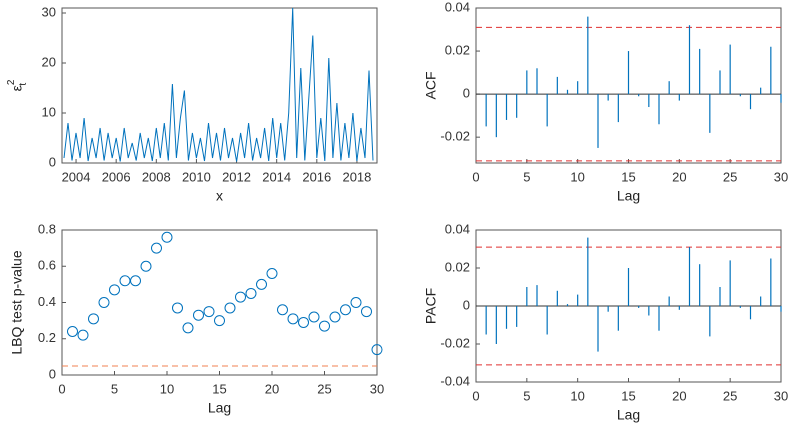 This screenshot has height=432, width=804. What do you see at coordinates (49, 111) in the screenshot?
I see `y-tick-label: 10` at bounding box center [49, 111].